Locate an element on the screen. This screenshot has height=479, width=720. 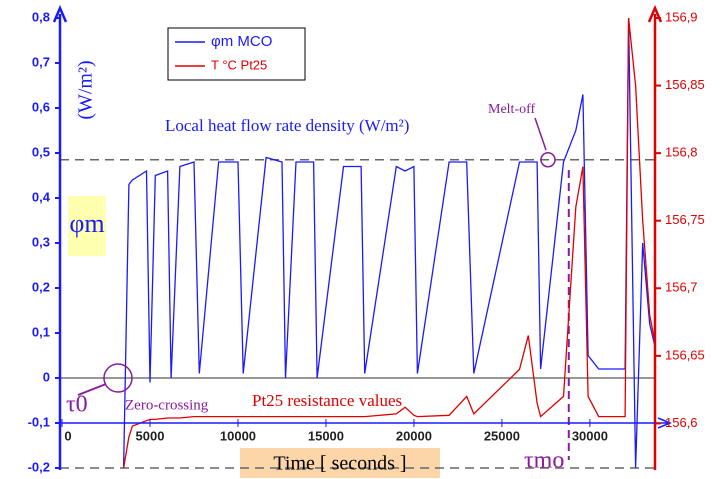
x-label-box is located at coordinates (340, 463).